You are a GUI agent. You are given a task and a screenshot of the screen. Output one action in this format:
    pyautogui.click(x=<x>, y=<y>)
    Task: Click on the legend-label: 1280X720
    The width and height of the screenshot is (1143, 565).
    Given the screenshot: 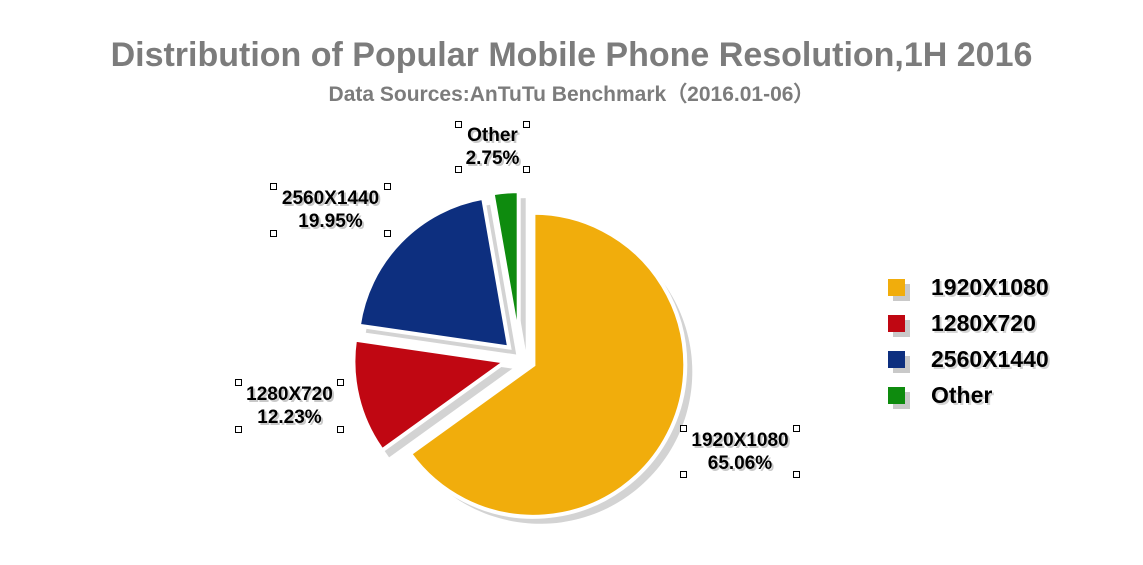 What is the action you would take?
    pyautogui.click(x=983, y=322)
    